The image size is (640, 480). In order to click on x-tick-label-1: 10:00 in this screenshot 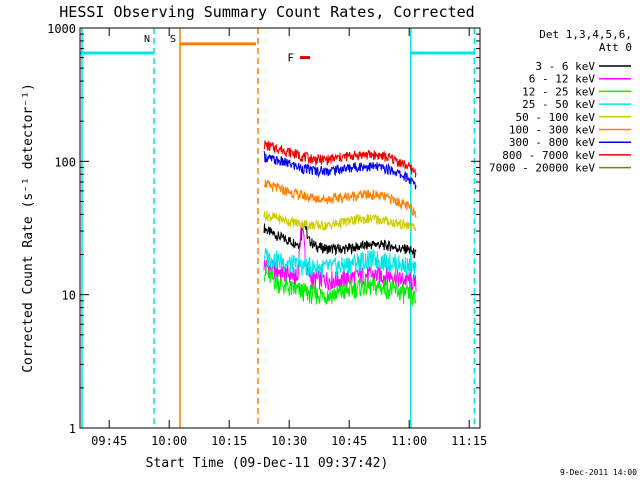, I will do `click(169, 441)`.